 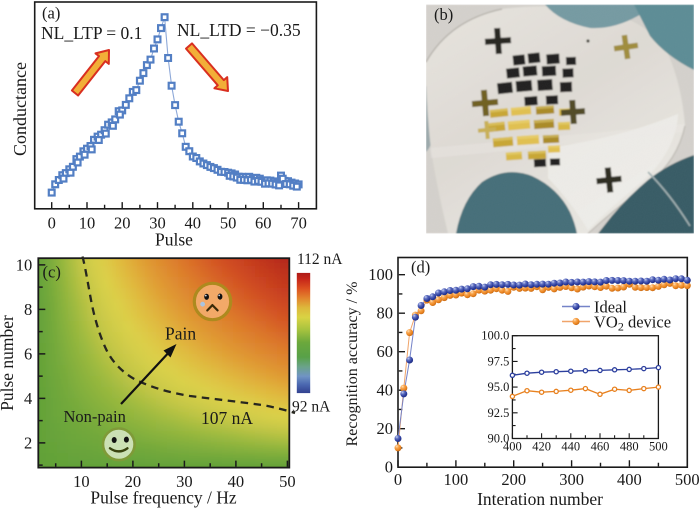 I want to click on svg-text: 4, so click(x=28, y=398).